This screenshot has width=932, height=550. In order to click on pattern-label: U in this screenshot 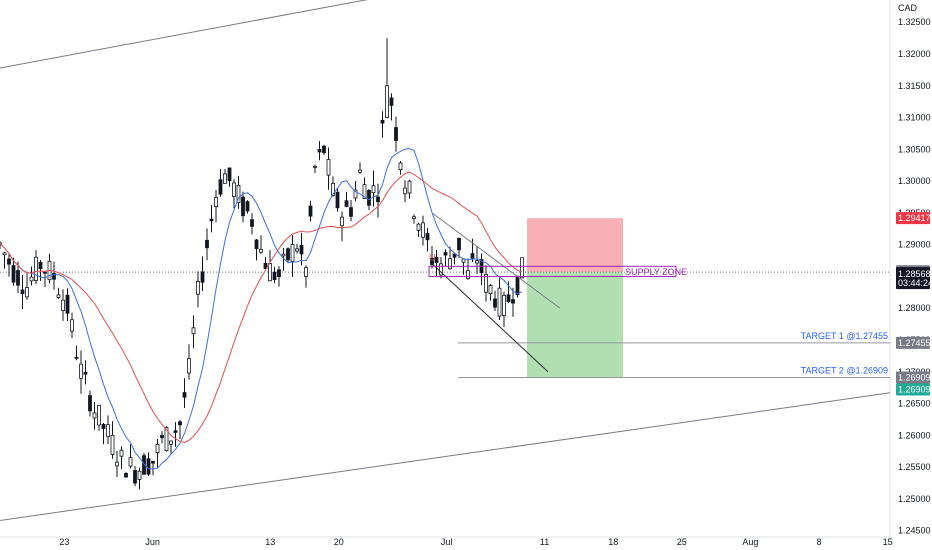, I will do `click(432, 258)`.